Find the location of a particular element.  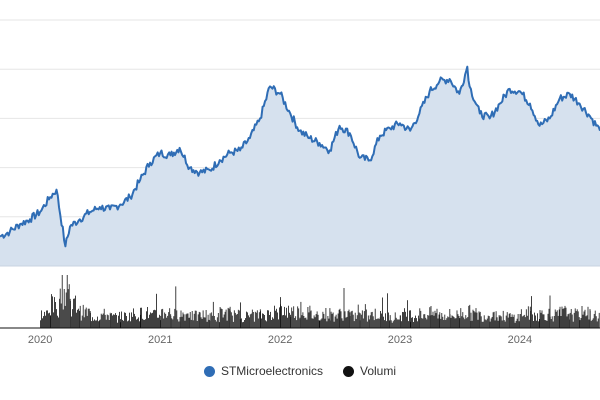

legend-volume-marker is located at coordinates (348, 371).